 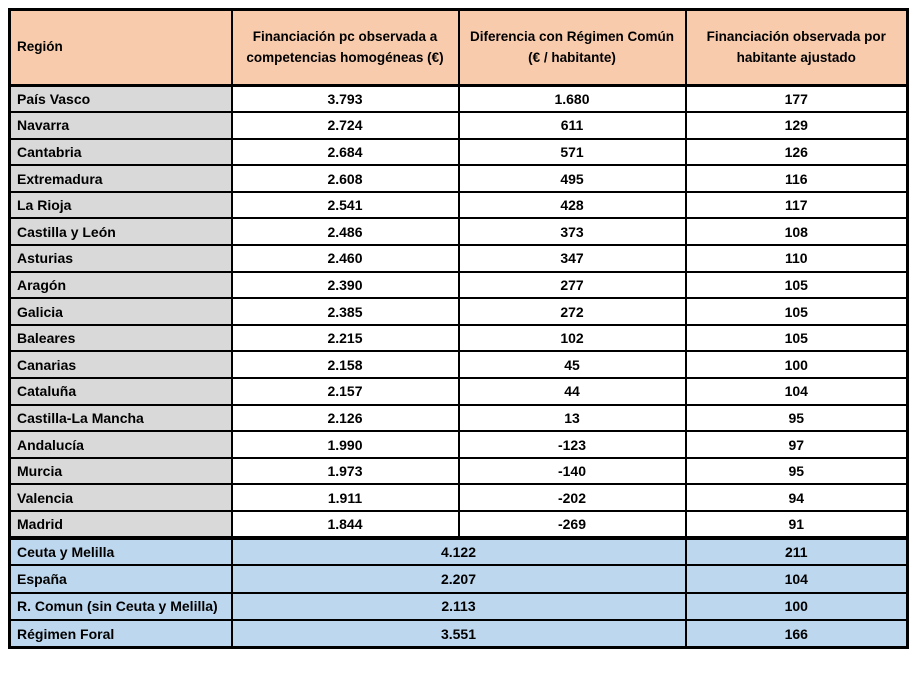 I want to click on table-row: Murcia 1.973 -140 95, so click(x=458, y=471).